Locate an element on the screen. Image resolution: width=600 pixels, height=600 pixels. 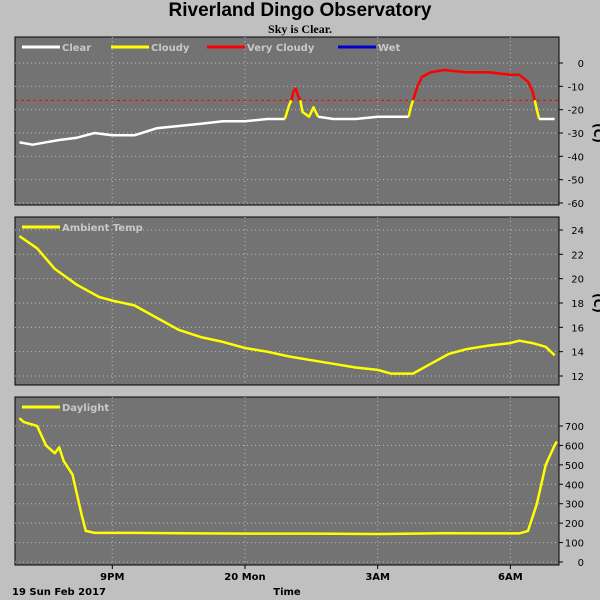
y-tick-label-daylight-2: 500 is located at coordinates (574, 466).